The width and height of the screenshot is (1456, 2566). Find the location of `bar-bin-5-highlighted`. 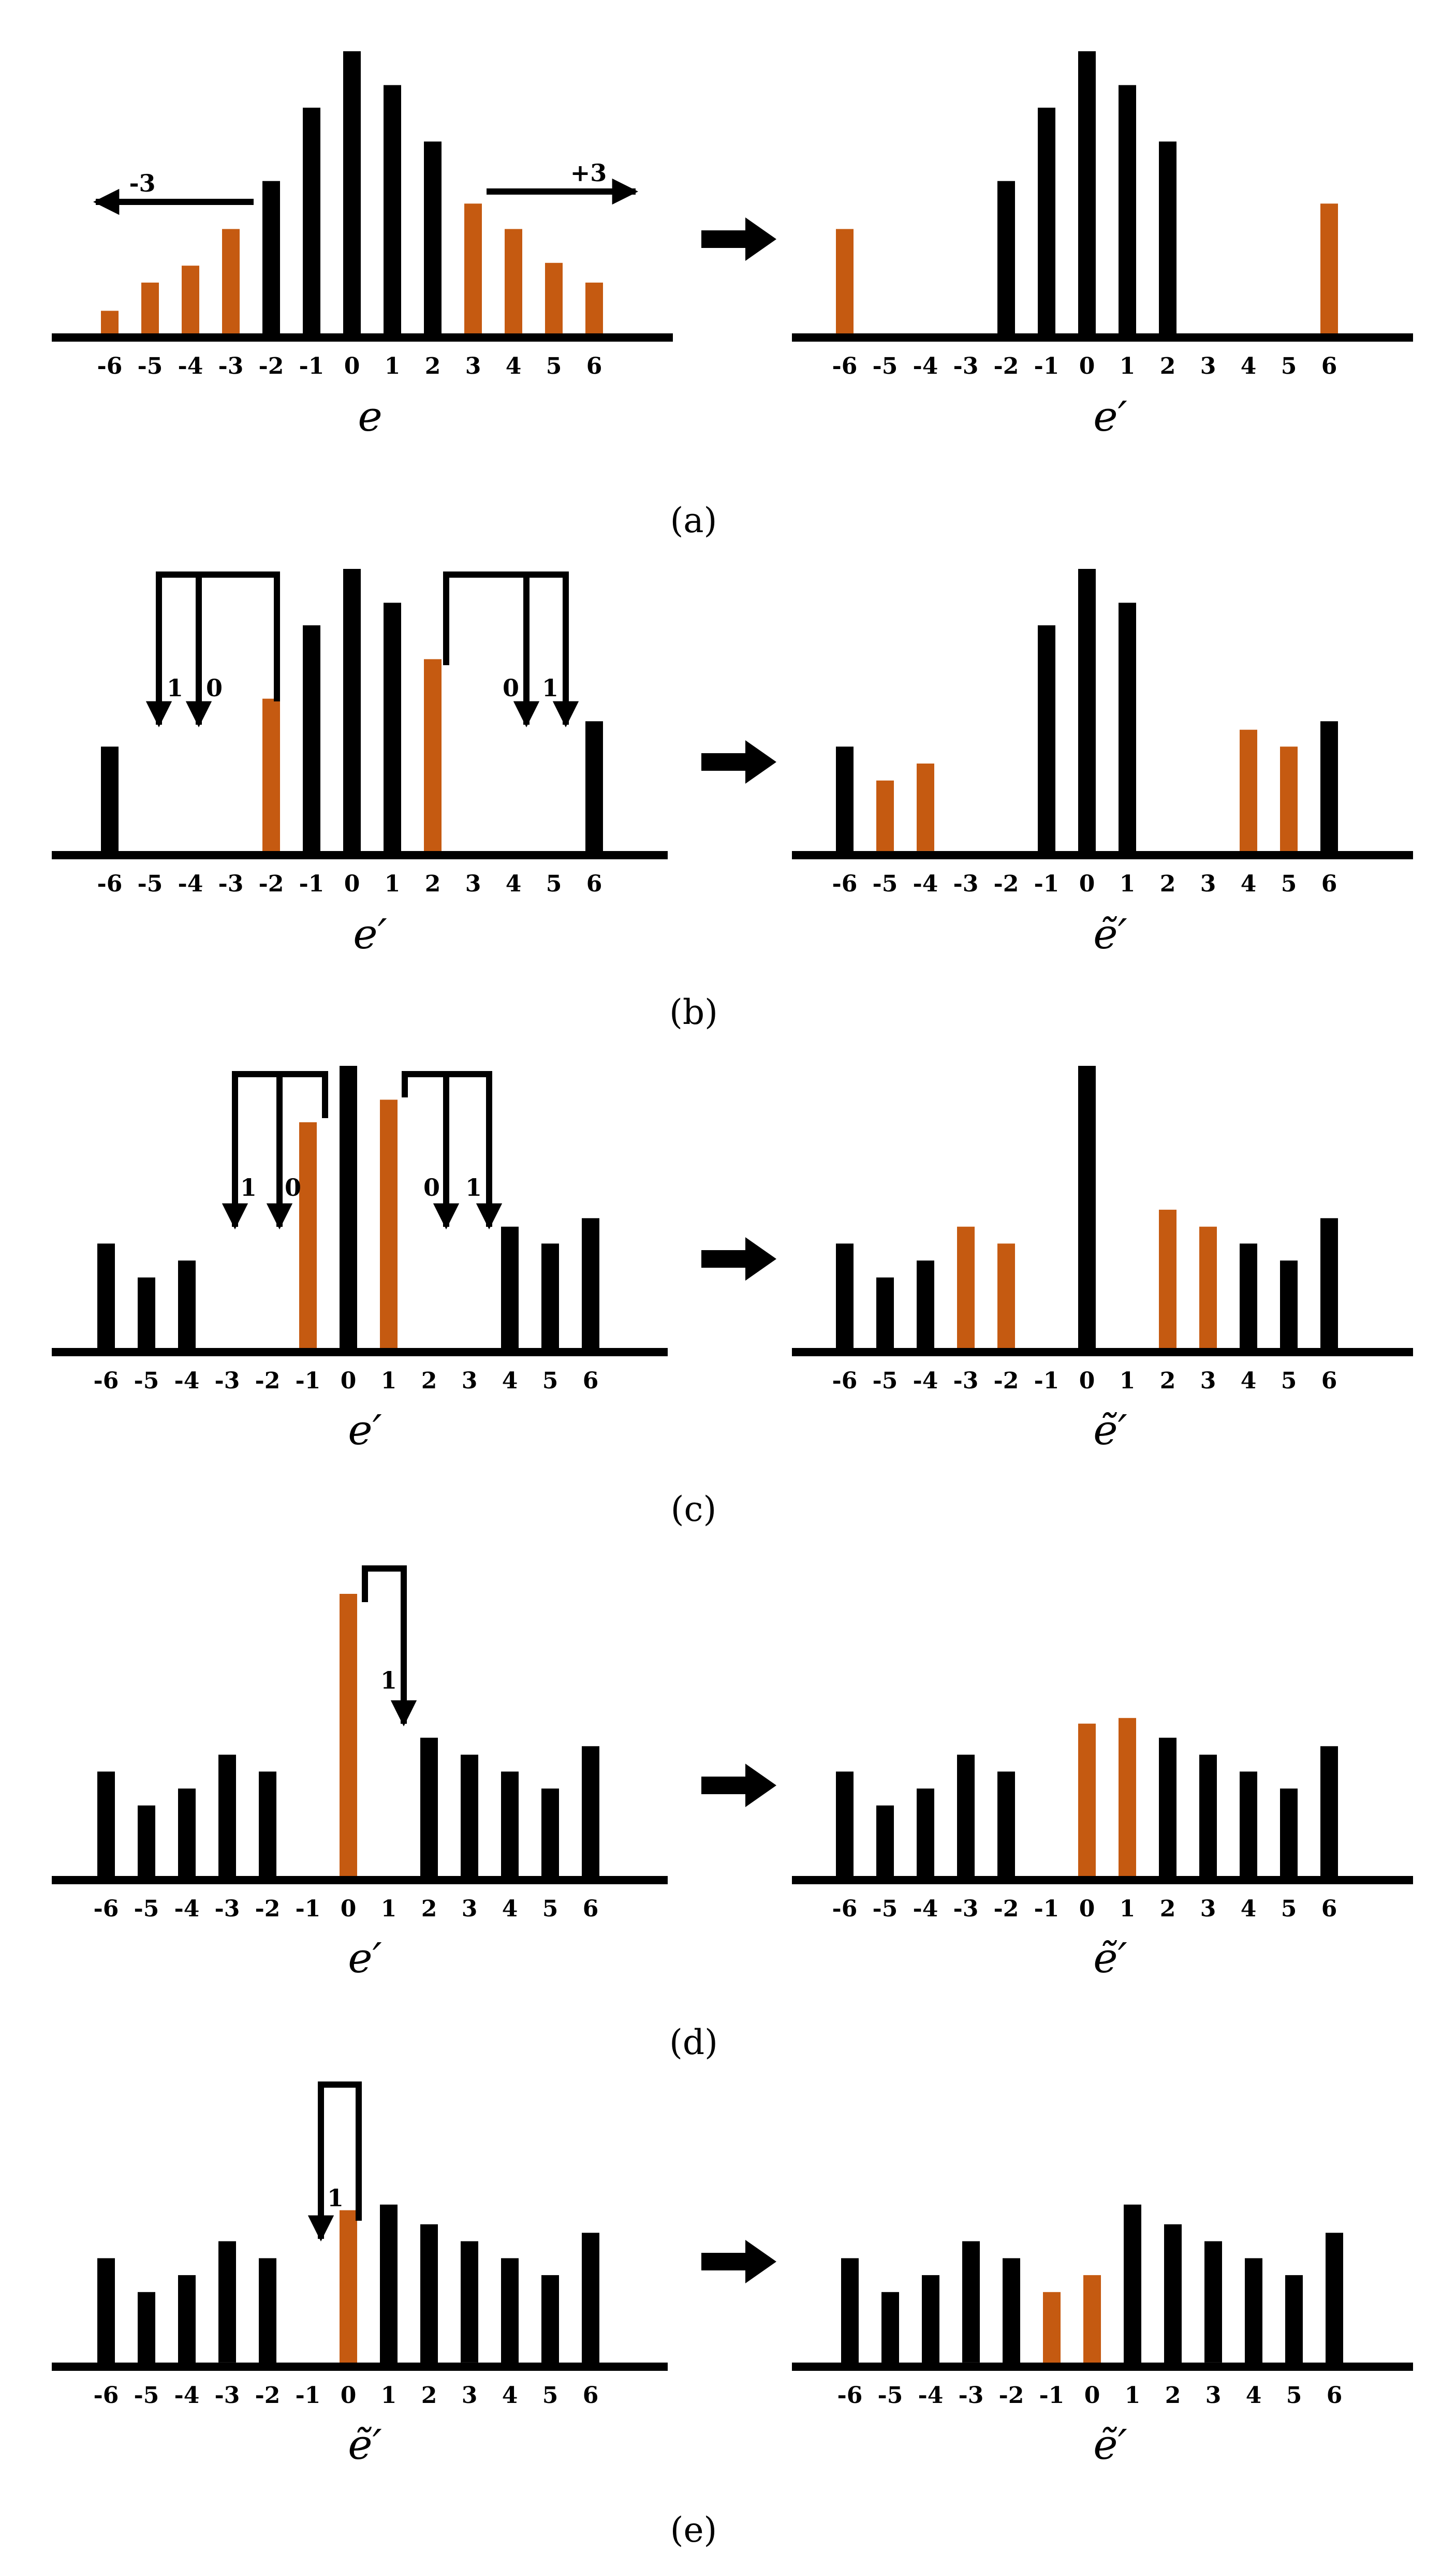

bar-bin-5-highlighted is located at coordinates (1289, 798).